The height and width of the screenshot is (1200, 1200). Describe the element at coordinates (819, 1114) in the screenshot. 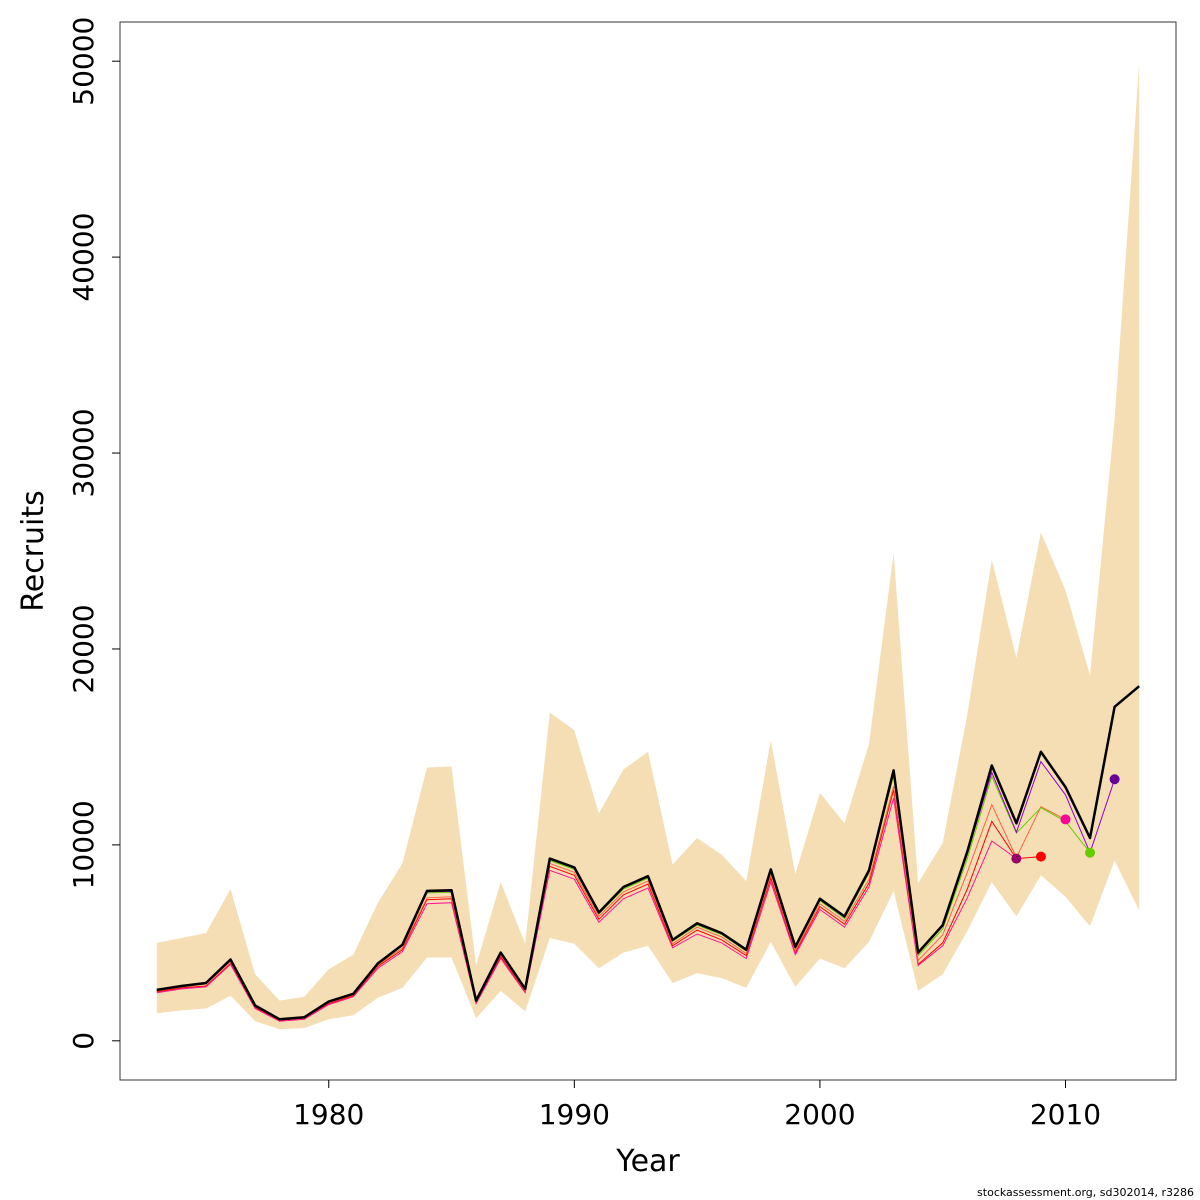

I see `x-tick-label: 2000` at that location.